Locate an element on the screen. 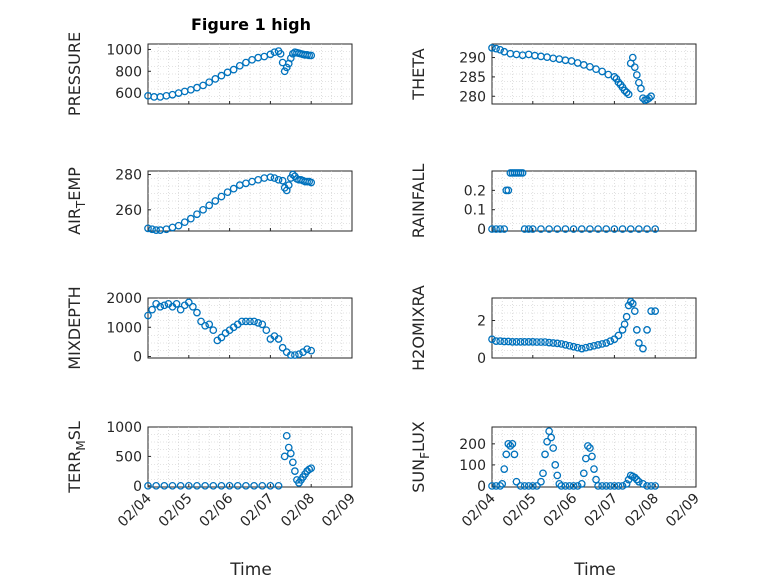  y-tick-label: 280 is located at coordinates (472, 97).